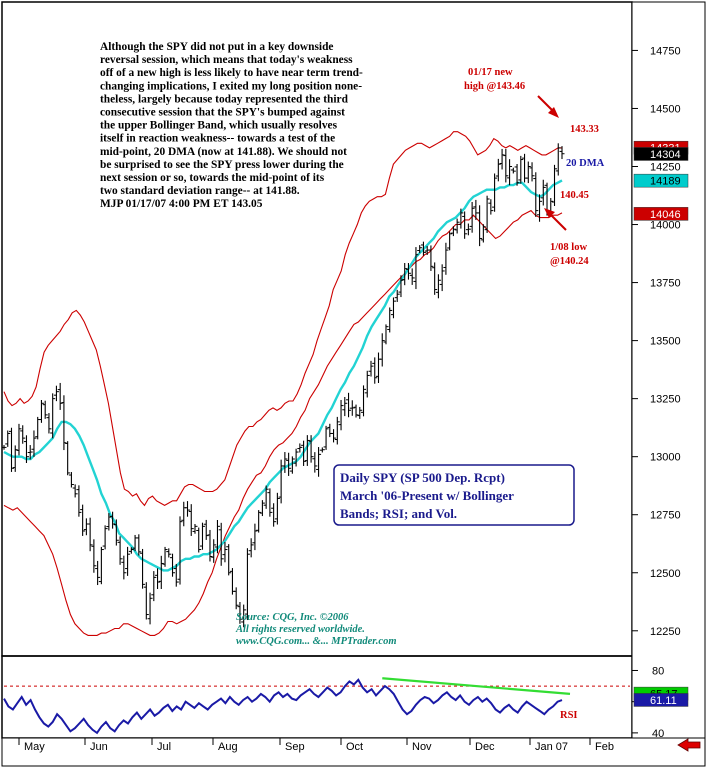 The image size is (707, 773). I want to click on new-high-annotation: 01/17 new high @143.46, so click(511, 92).